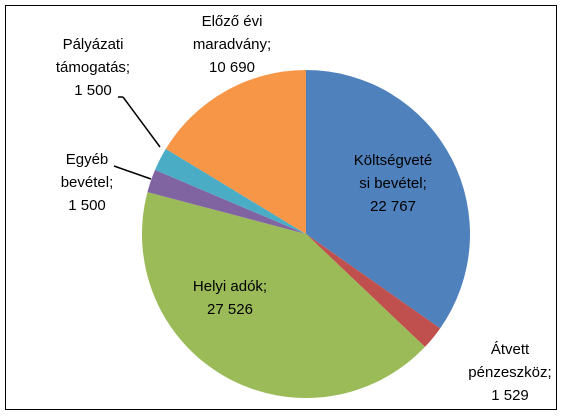 The height and width of the screenshot is (420, 562). What do you see at coordinates (230, 309) in the screenshot?
I see `value-label: 27 526` at bounding box center [230, 309].